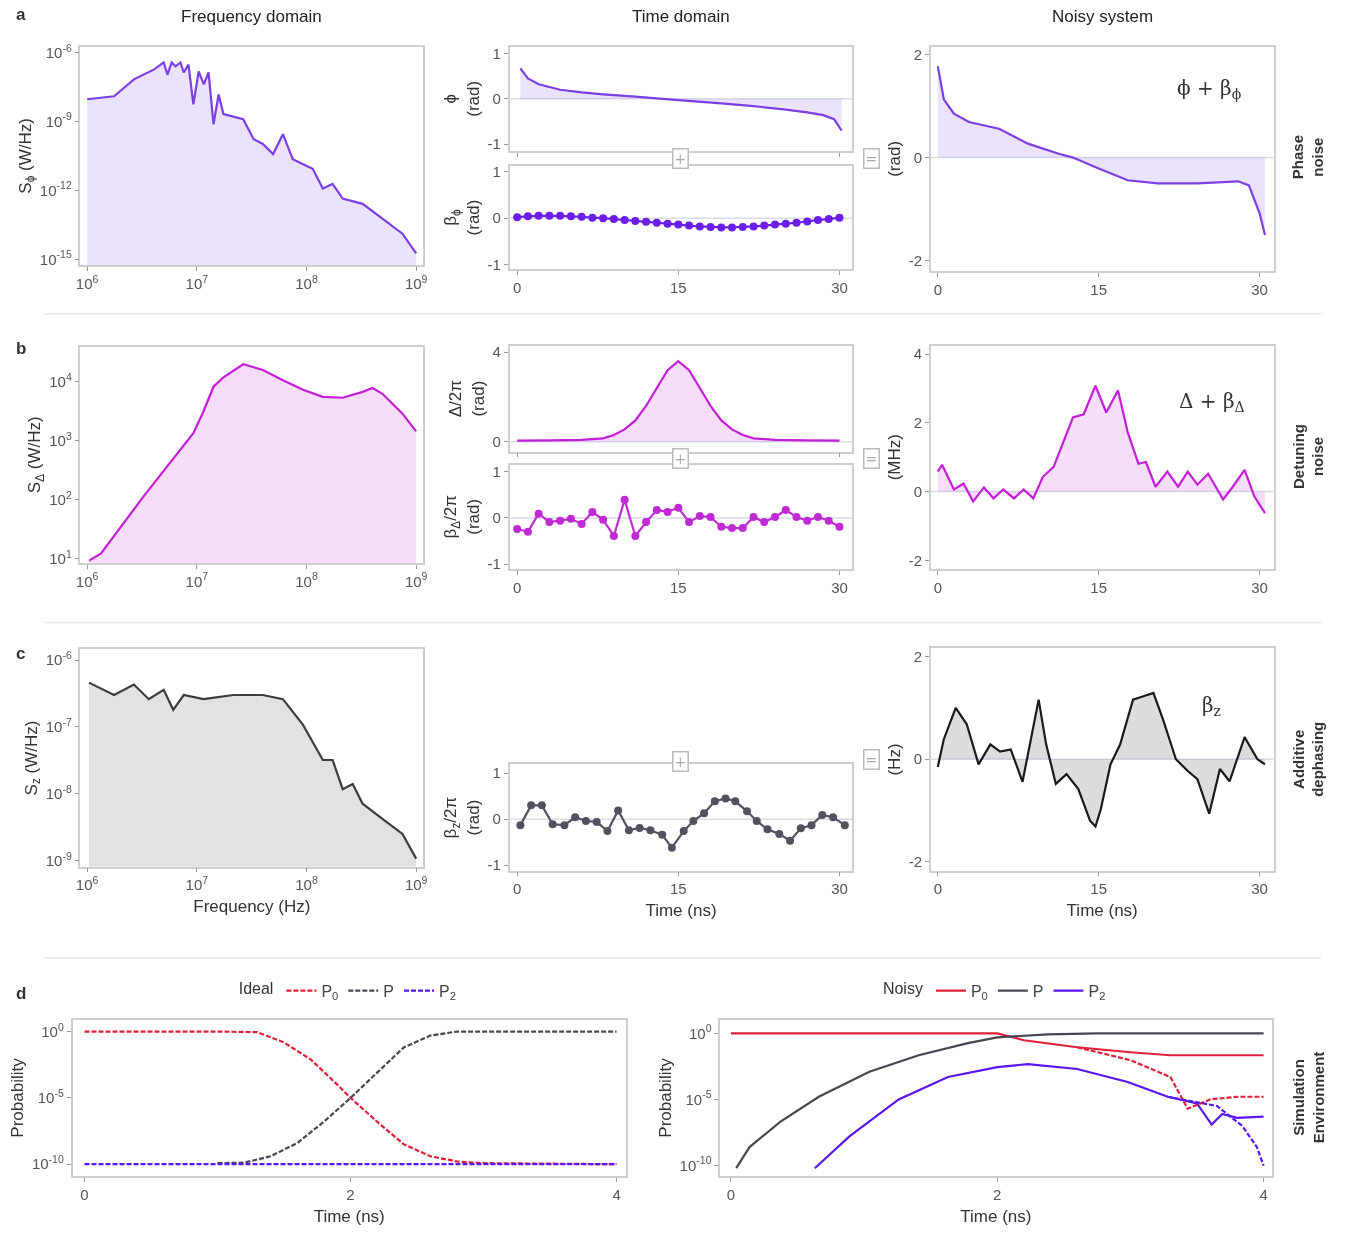  What do you see at coordinates (52, 1030) in the screenshot?
I see `y-tick-label: 10$^{0}$` at bounding box center [52, 1030].